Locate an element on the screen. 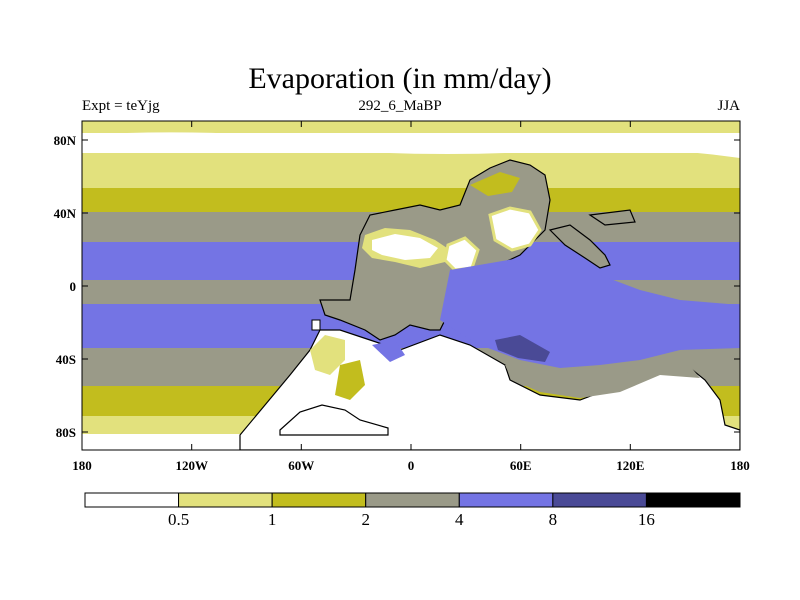 This screenshot has height=600, width=800. lon-tick-label: 60W is located at coordinates (301, 465).